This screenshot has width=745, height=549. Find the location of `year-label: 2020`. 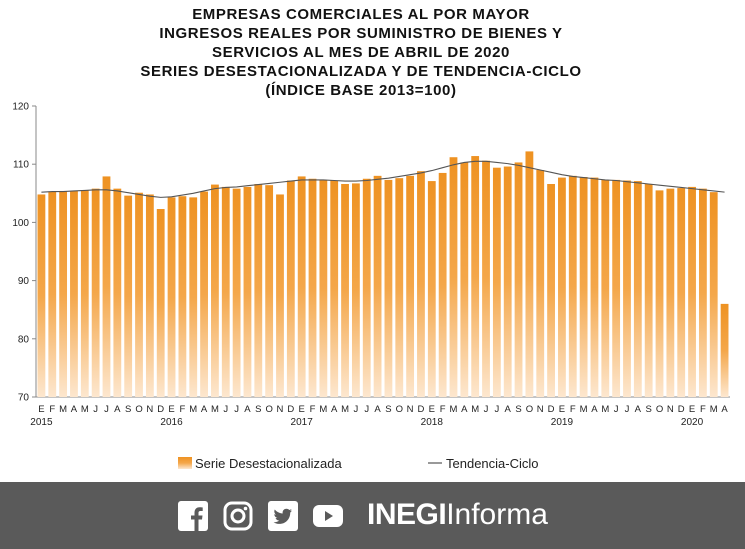

year-label: 2020 is located at coordinates (692, 422).